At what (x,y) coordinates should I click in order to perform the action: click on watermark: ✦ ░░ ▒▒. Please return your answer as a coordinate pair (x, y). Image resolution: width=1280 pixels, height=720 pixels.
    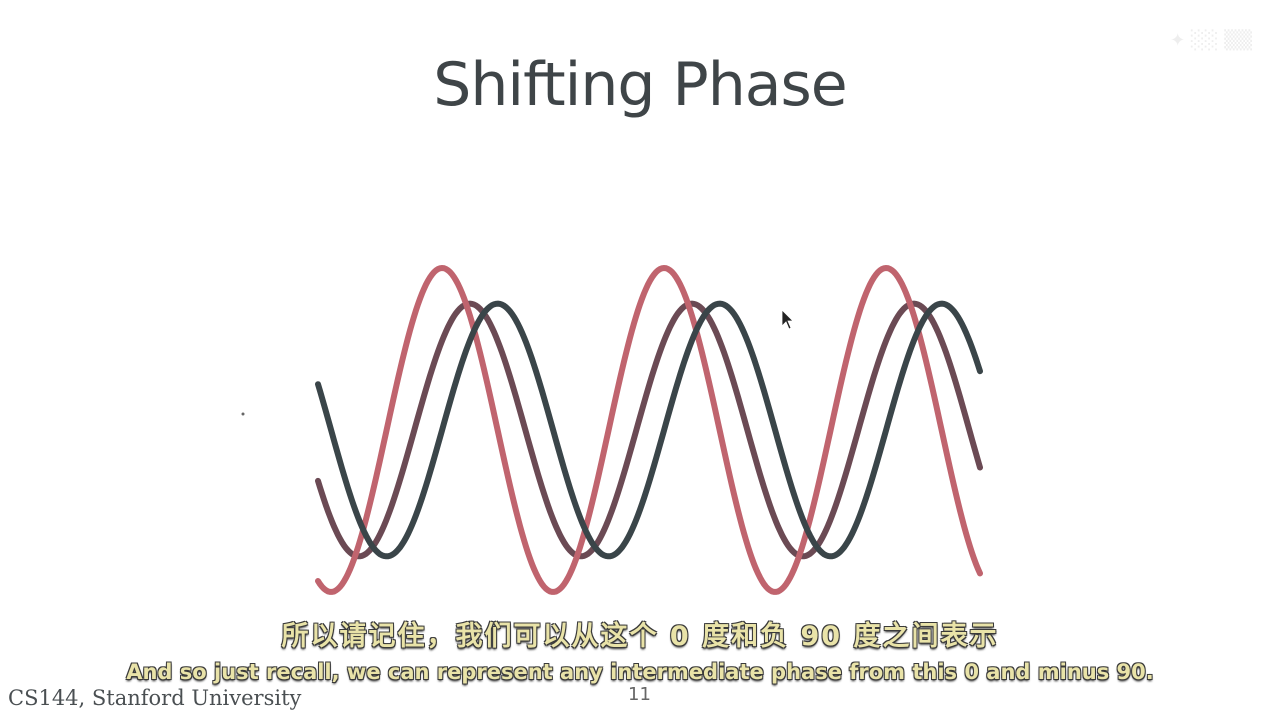
    Looking at the image, I should click on (1211, 40).